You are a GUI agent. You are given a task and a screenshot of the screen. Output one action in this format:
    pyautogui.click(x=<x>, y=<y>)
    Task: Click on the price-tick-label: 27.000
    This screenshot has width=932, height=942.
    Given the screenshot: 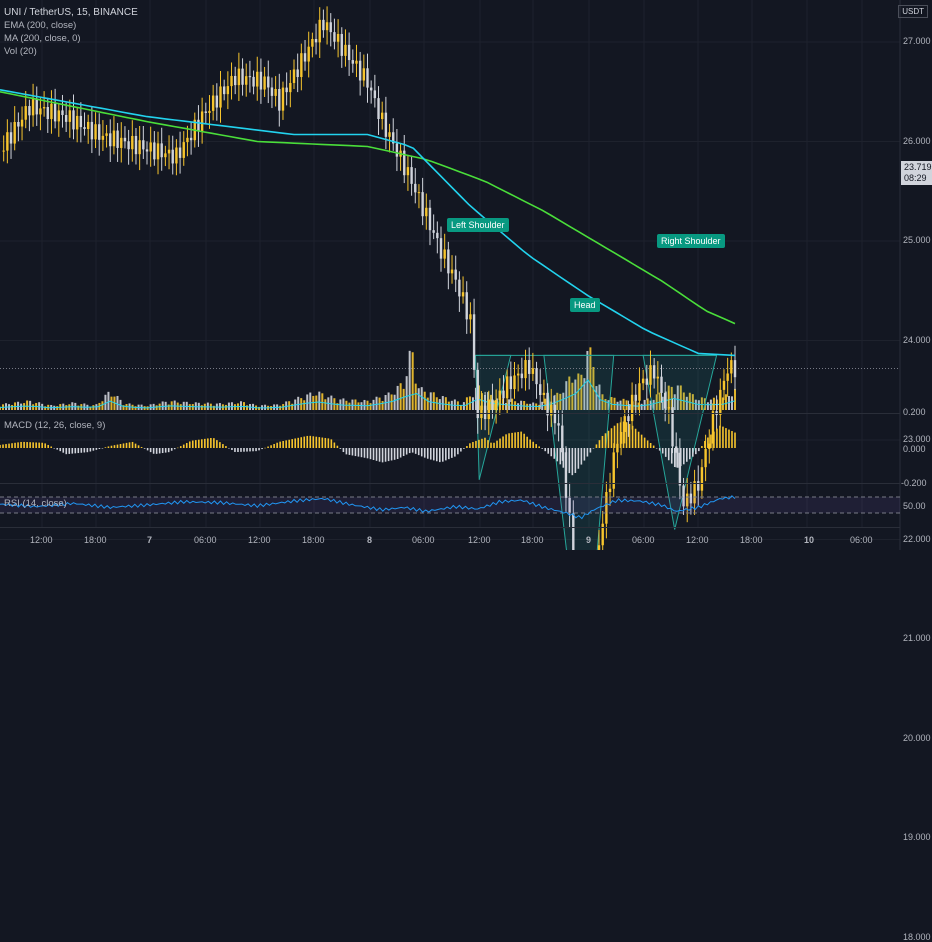 What is the action you would take?
    pyautogui.click(x=917, y=41)
    